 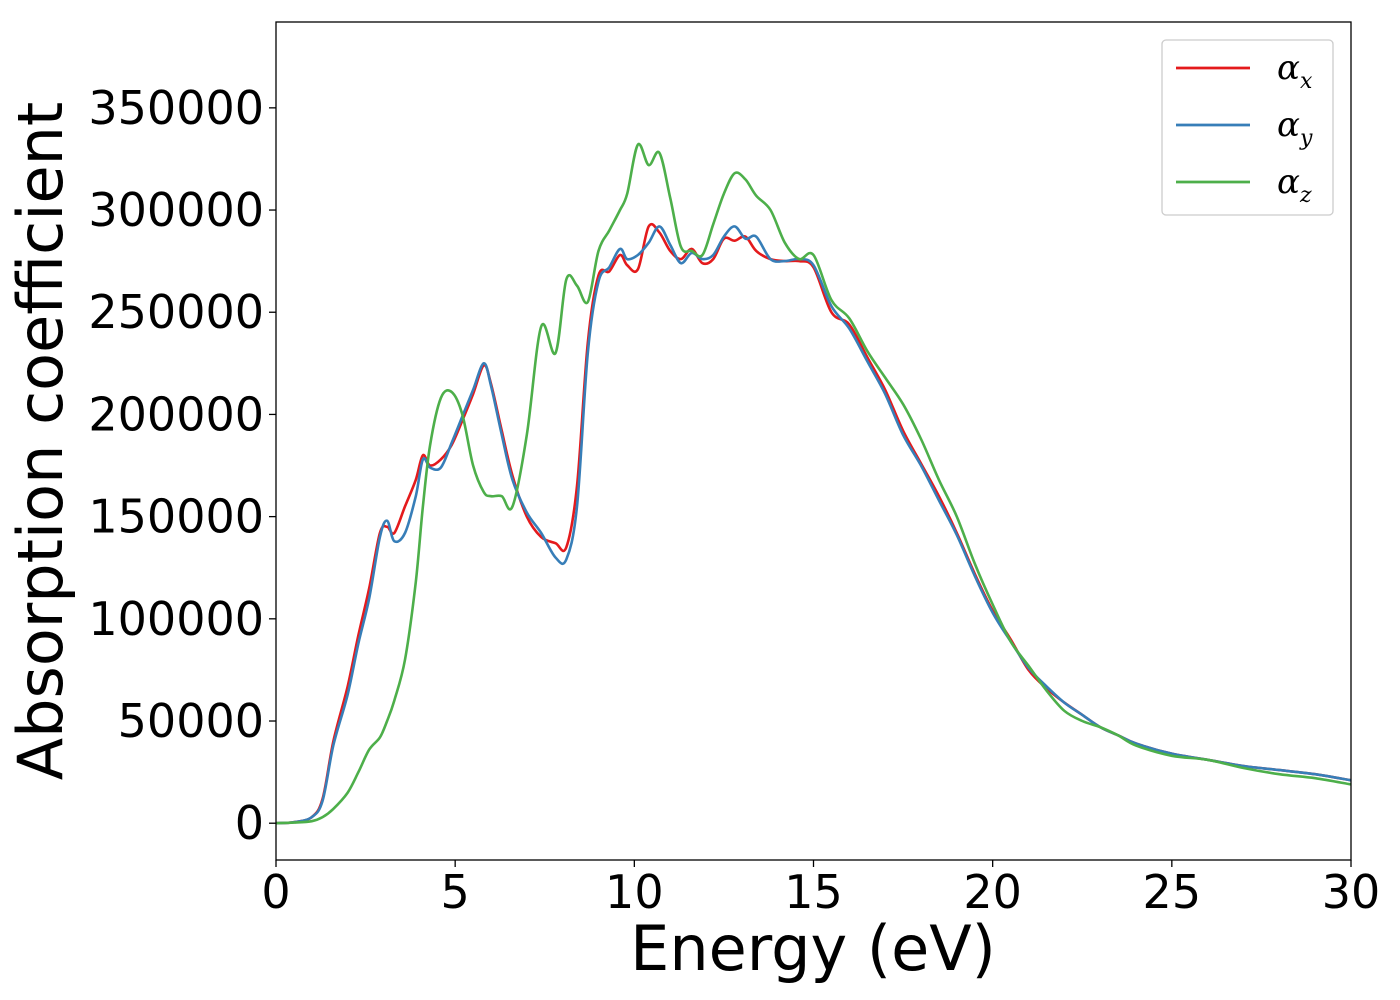 I want to click on legend-box, so click(x=1247, y=127).